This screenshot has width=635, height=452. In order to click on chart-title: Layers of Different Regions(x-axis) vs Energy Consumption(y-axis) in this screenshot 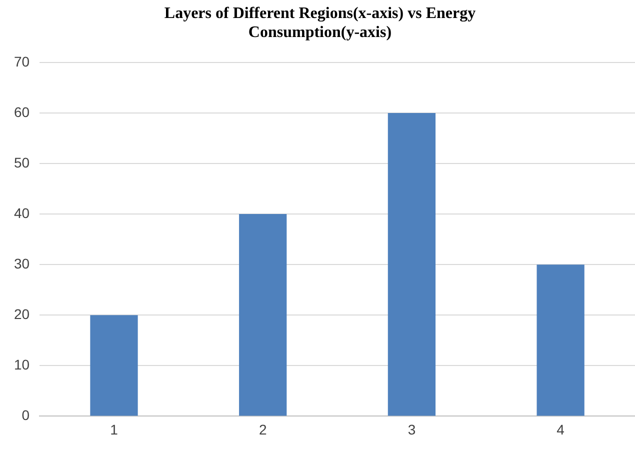, I will do `click(320, 23)`.